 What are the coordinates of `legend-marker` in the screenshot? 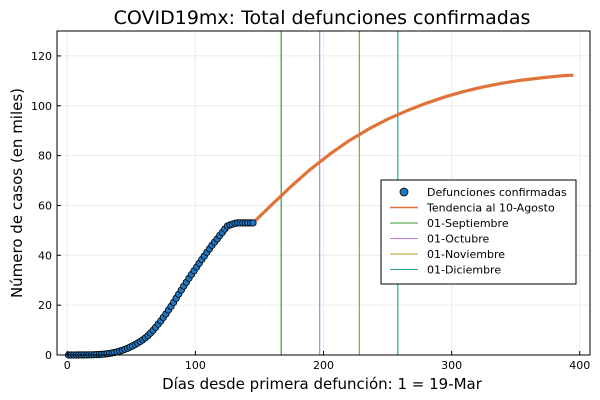 It's located at (404, 192).